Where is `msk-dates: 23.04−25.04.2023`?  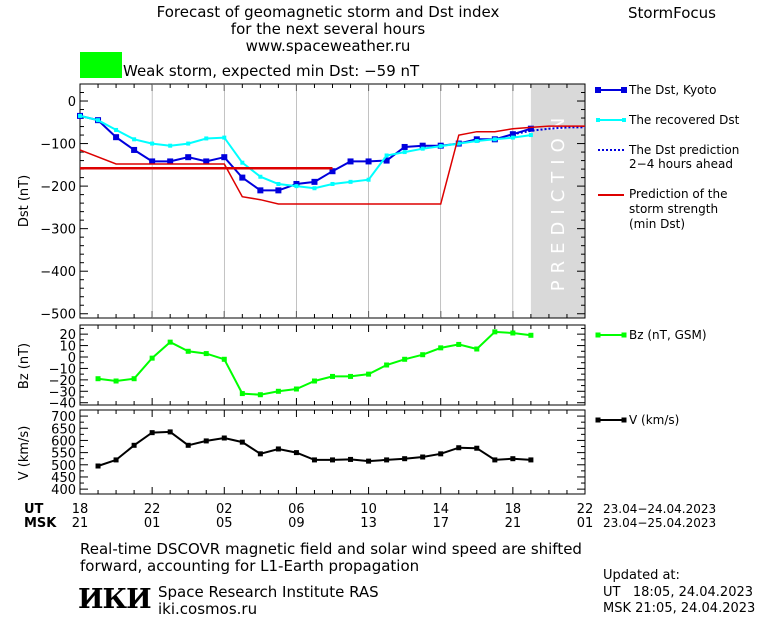 msk-dates: 23.04−25.04.2023 is located at coordinates (660, 523).